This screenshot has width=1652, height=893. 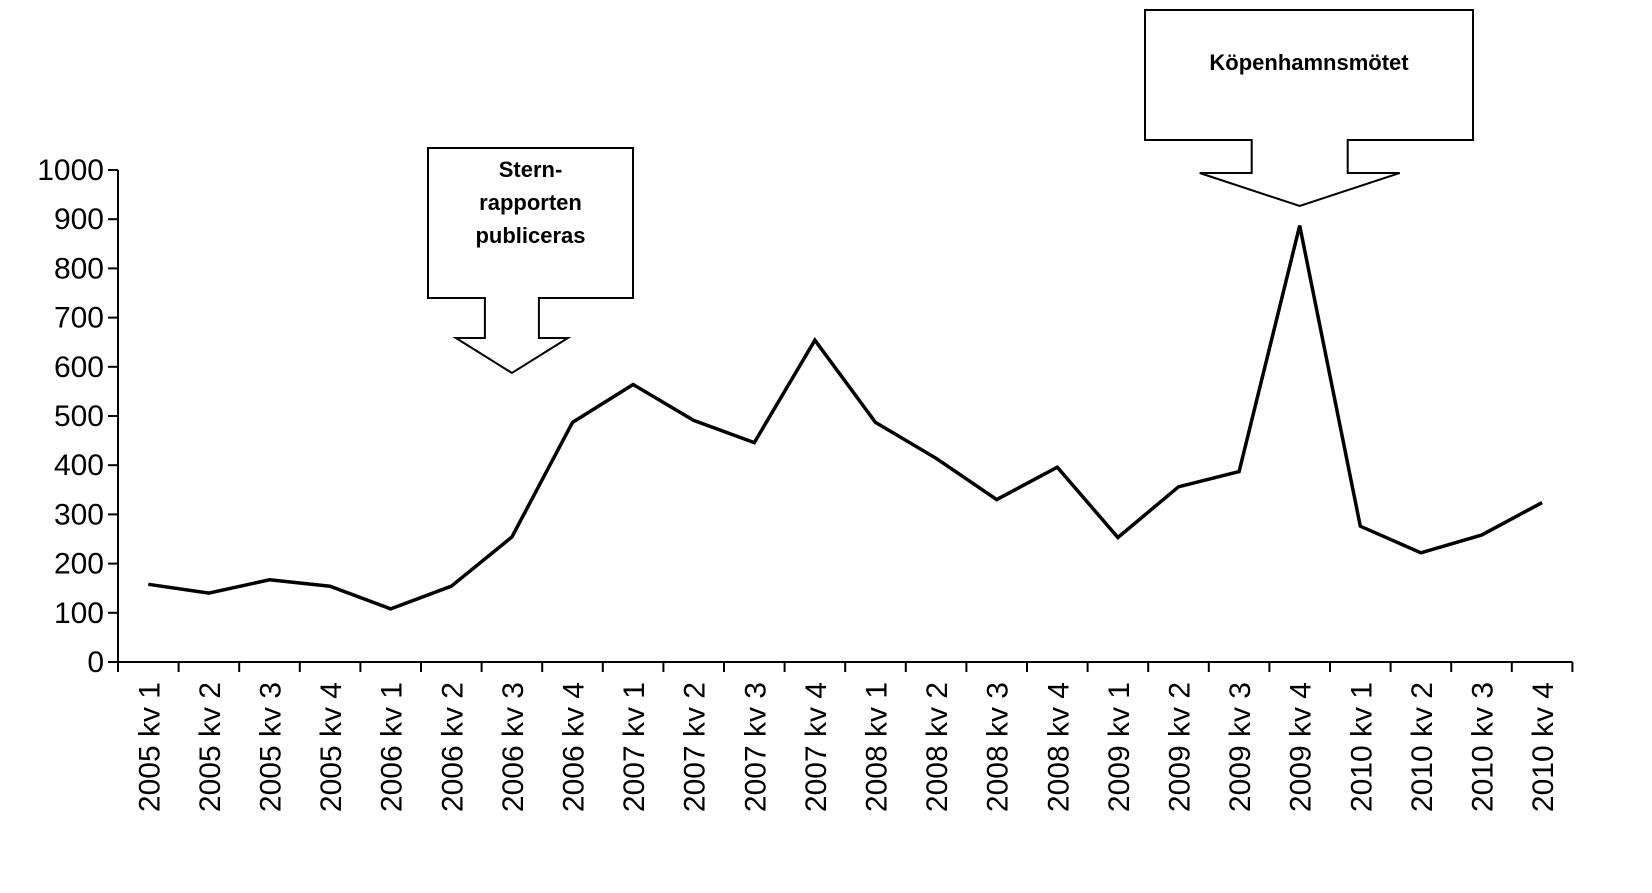 What do you see at coordinates (1058, 747) in the screenshot?
I see `x-tick-label: 2008 kv 4` at bounding box center [1058, 747].